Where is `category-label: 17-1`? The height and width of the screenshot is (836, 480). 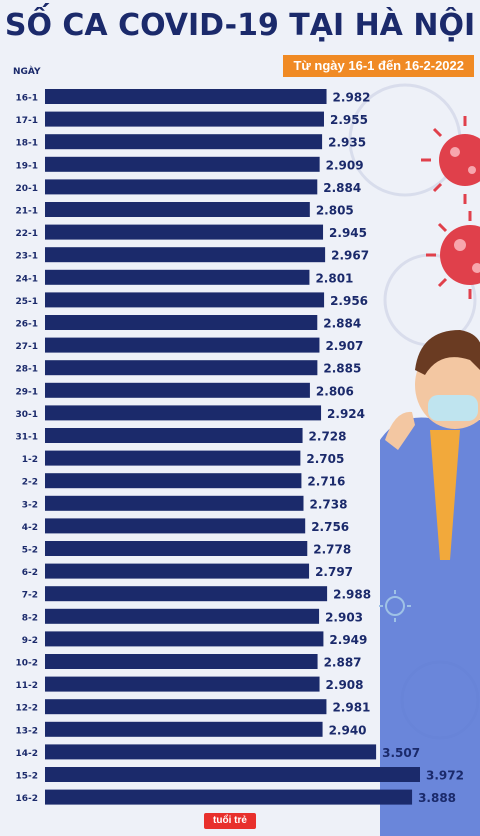
category-label: 17-1 is located at coordinates (26, 121).